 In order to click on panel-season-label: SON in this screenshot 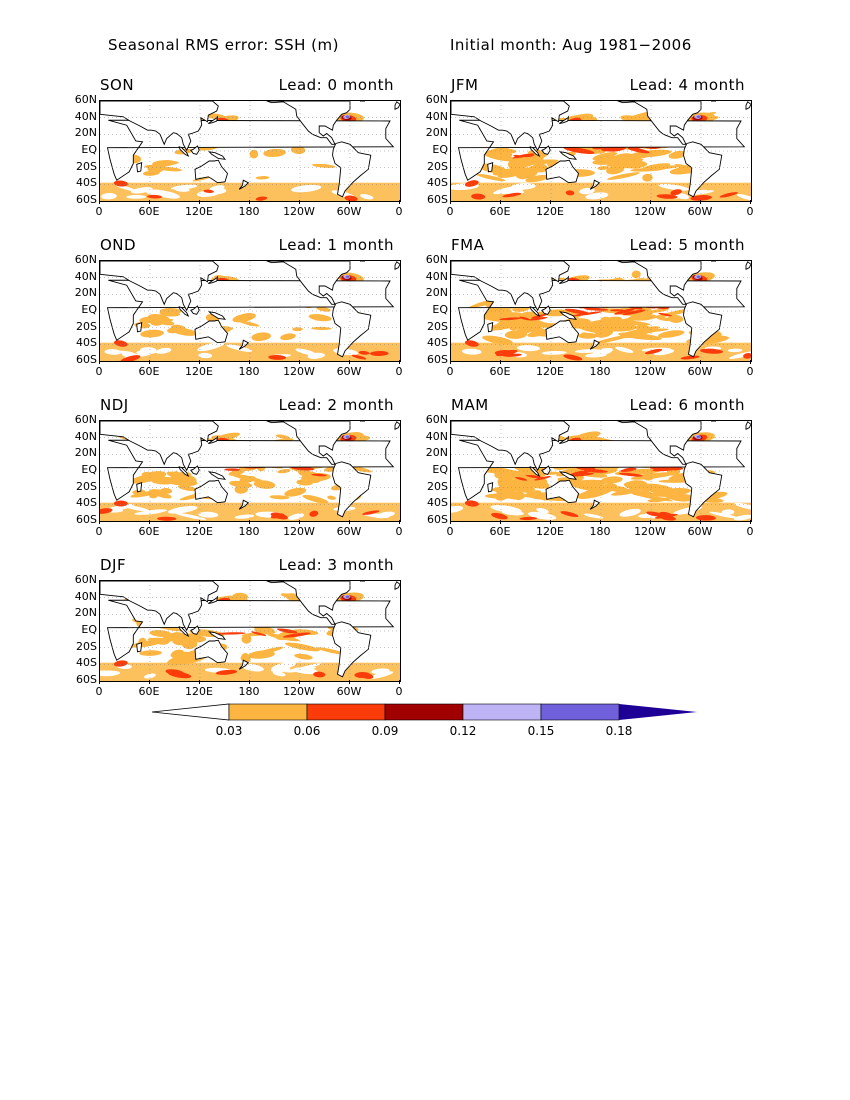, I will do `click(117, 85)`.